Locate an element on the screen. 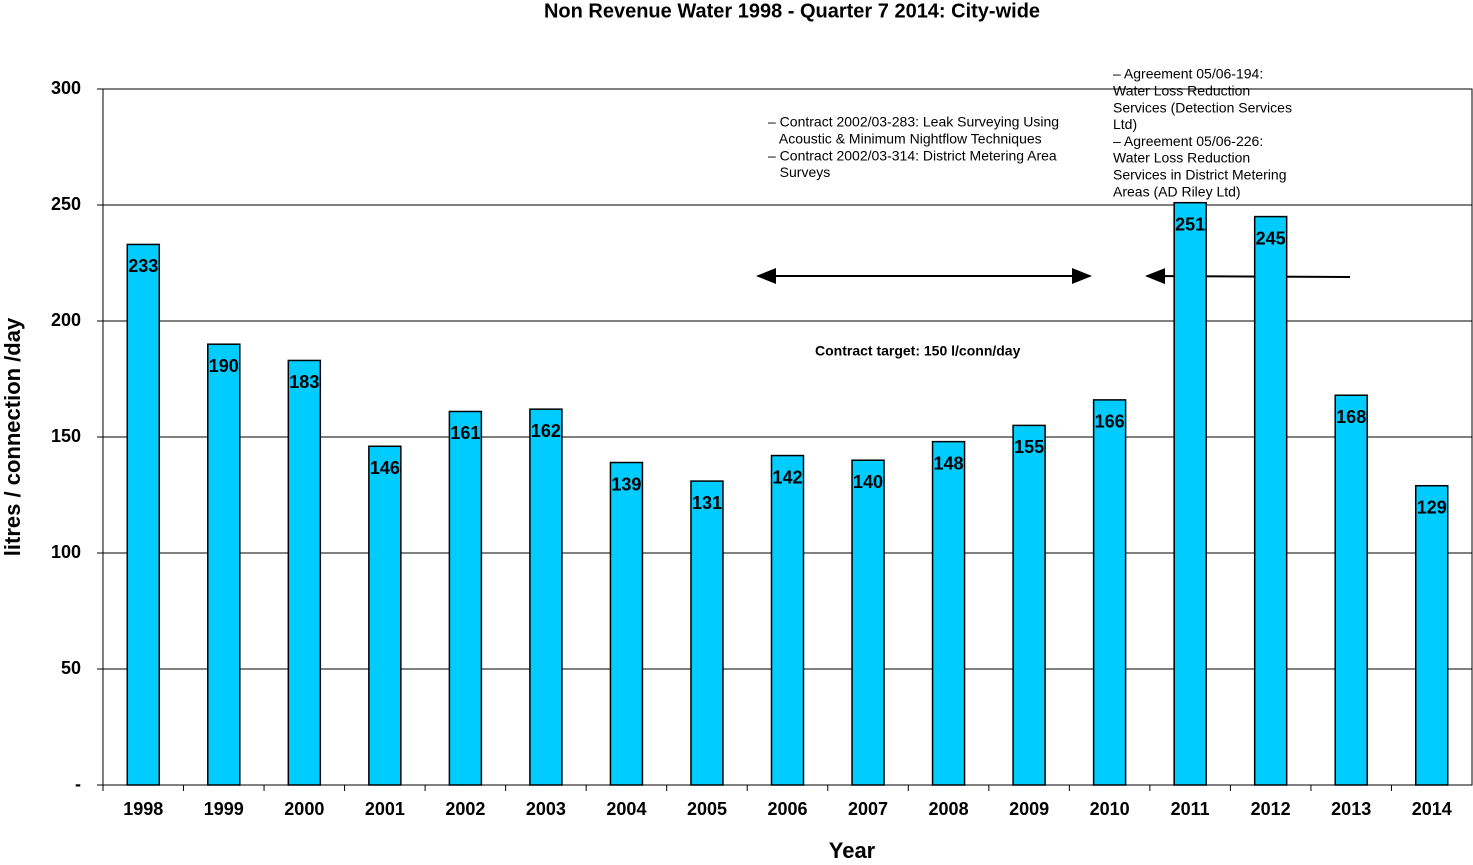 The height and width of the screenshot is (865, 1473). annotation: Contract target: 150 l/conn/day is located at coordinates (918, 351).